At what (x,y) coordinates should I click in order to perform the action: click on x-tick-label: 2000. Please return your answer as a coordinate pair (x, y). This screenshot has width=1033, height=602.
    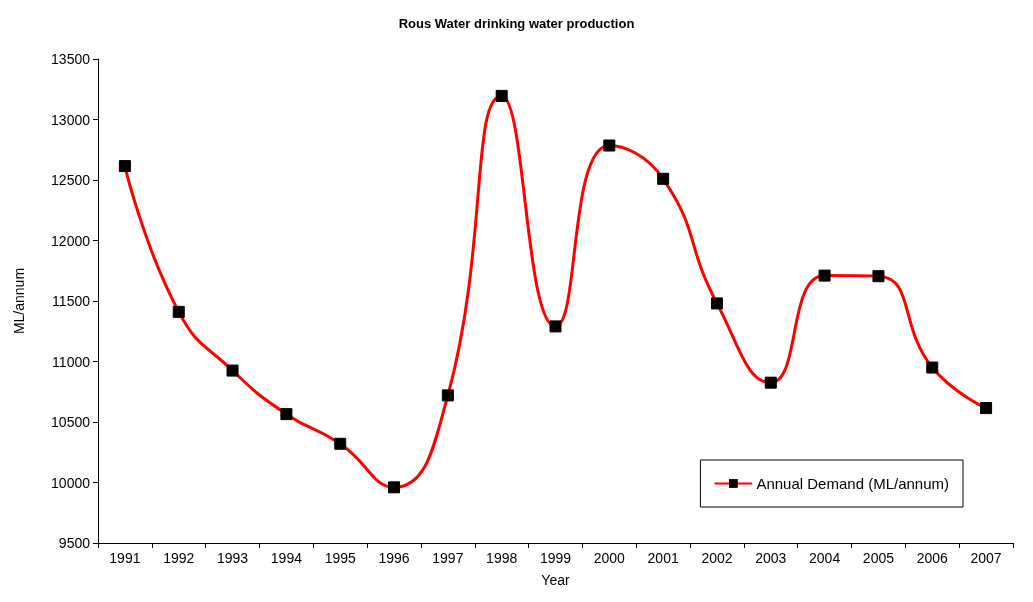
    Looking at the image, I should click on (609, 558).